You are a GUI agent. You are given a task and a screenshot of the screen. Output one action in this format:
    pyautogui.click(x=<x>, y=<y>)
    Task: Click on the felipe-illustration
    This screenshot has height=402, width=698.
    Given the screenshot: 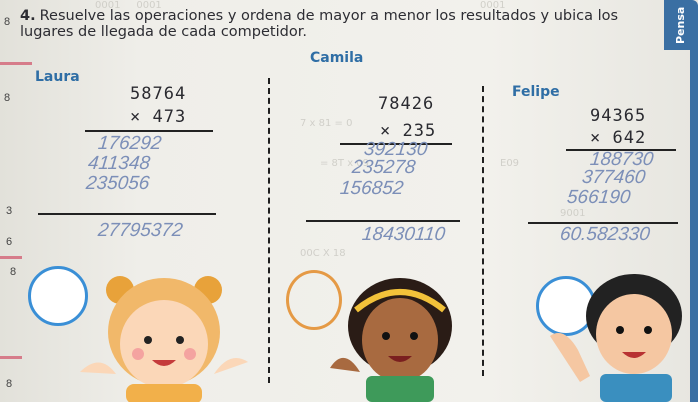 What is the action you would take?
    pyautogui.click(x=616, y=338)
    